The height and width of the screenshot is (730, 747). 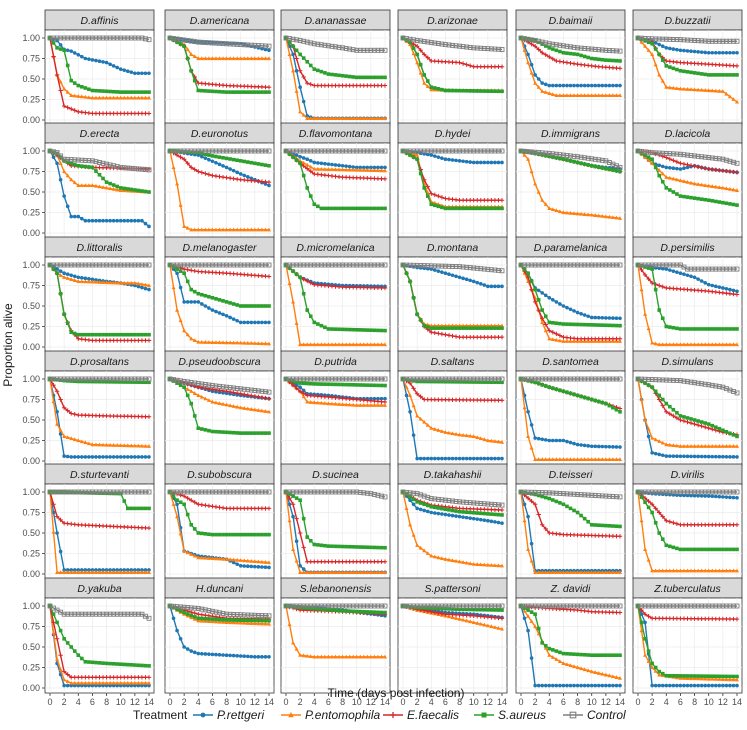 What do you see at coordinates (570, 362) in the screenshot?
I see `facet-title-d-santomea: D.santomea` at bounding box center [570, 362].